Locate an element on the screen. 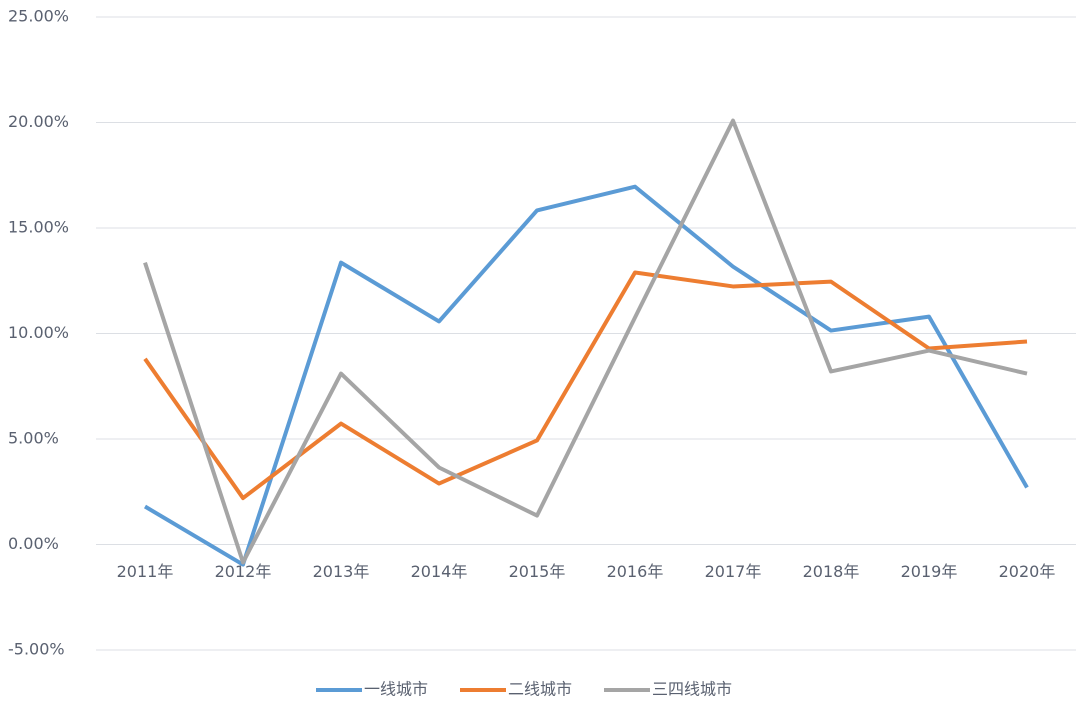 The image size is (1080, 714). x-tick-label: 2016年 is located at coordinates (635, 571).